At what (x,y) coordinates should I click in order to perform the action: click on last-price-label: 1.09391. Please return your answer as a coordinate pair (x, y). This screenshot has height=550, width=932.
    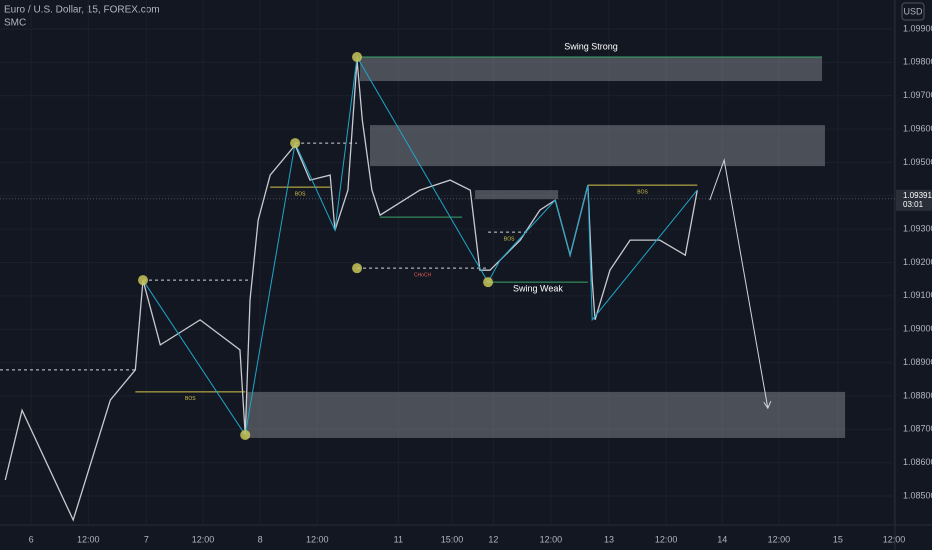
    Looking at the image, I should click on (917, 195).